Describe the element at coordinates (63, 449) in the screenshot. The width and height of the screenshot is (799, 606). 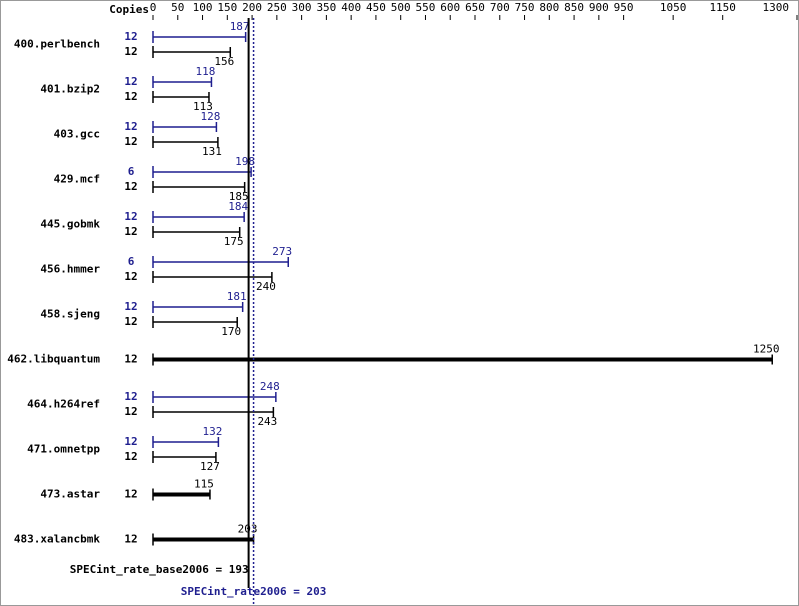
I see `category-label: 471.omnetpp` at that location.